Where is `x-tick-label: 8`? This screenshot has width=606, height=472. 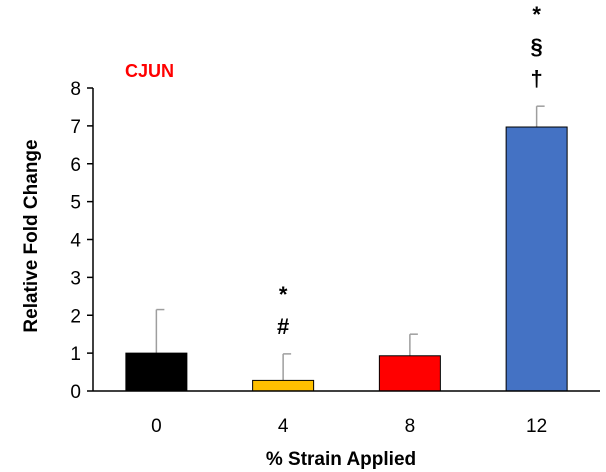 x-tick-label: 8 is located at coordinates (410, 426).